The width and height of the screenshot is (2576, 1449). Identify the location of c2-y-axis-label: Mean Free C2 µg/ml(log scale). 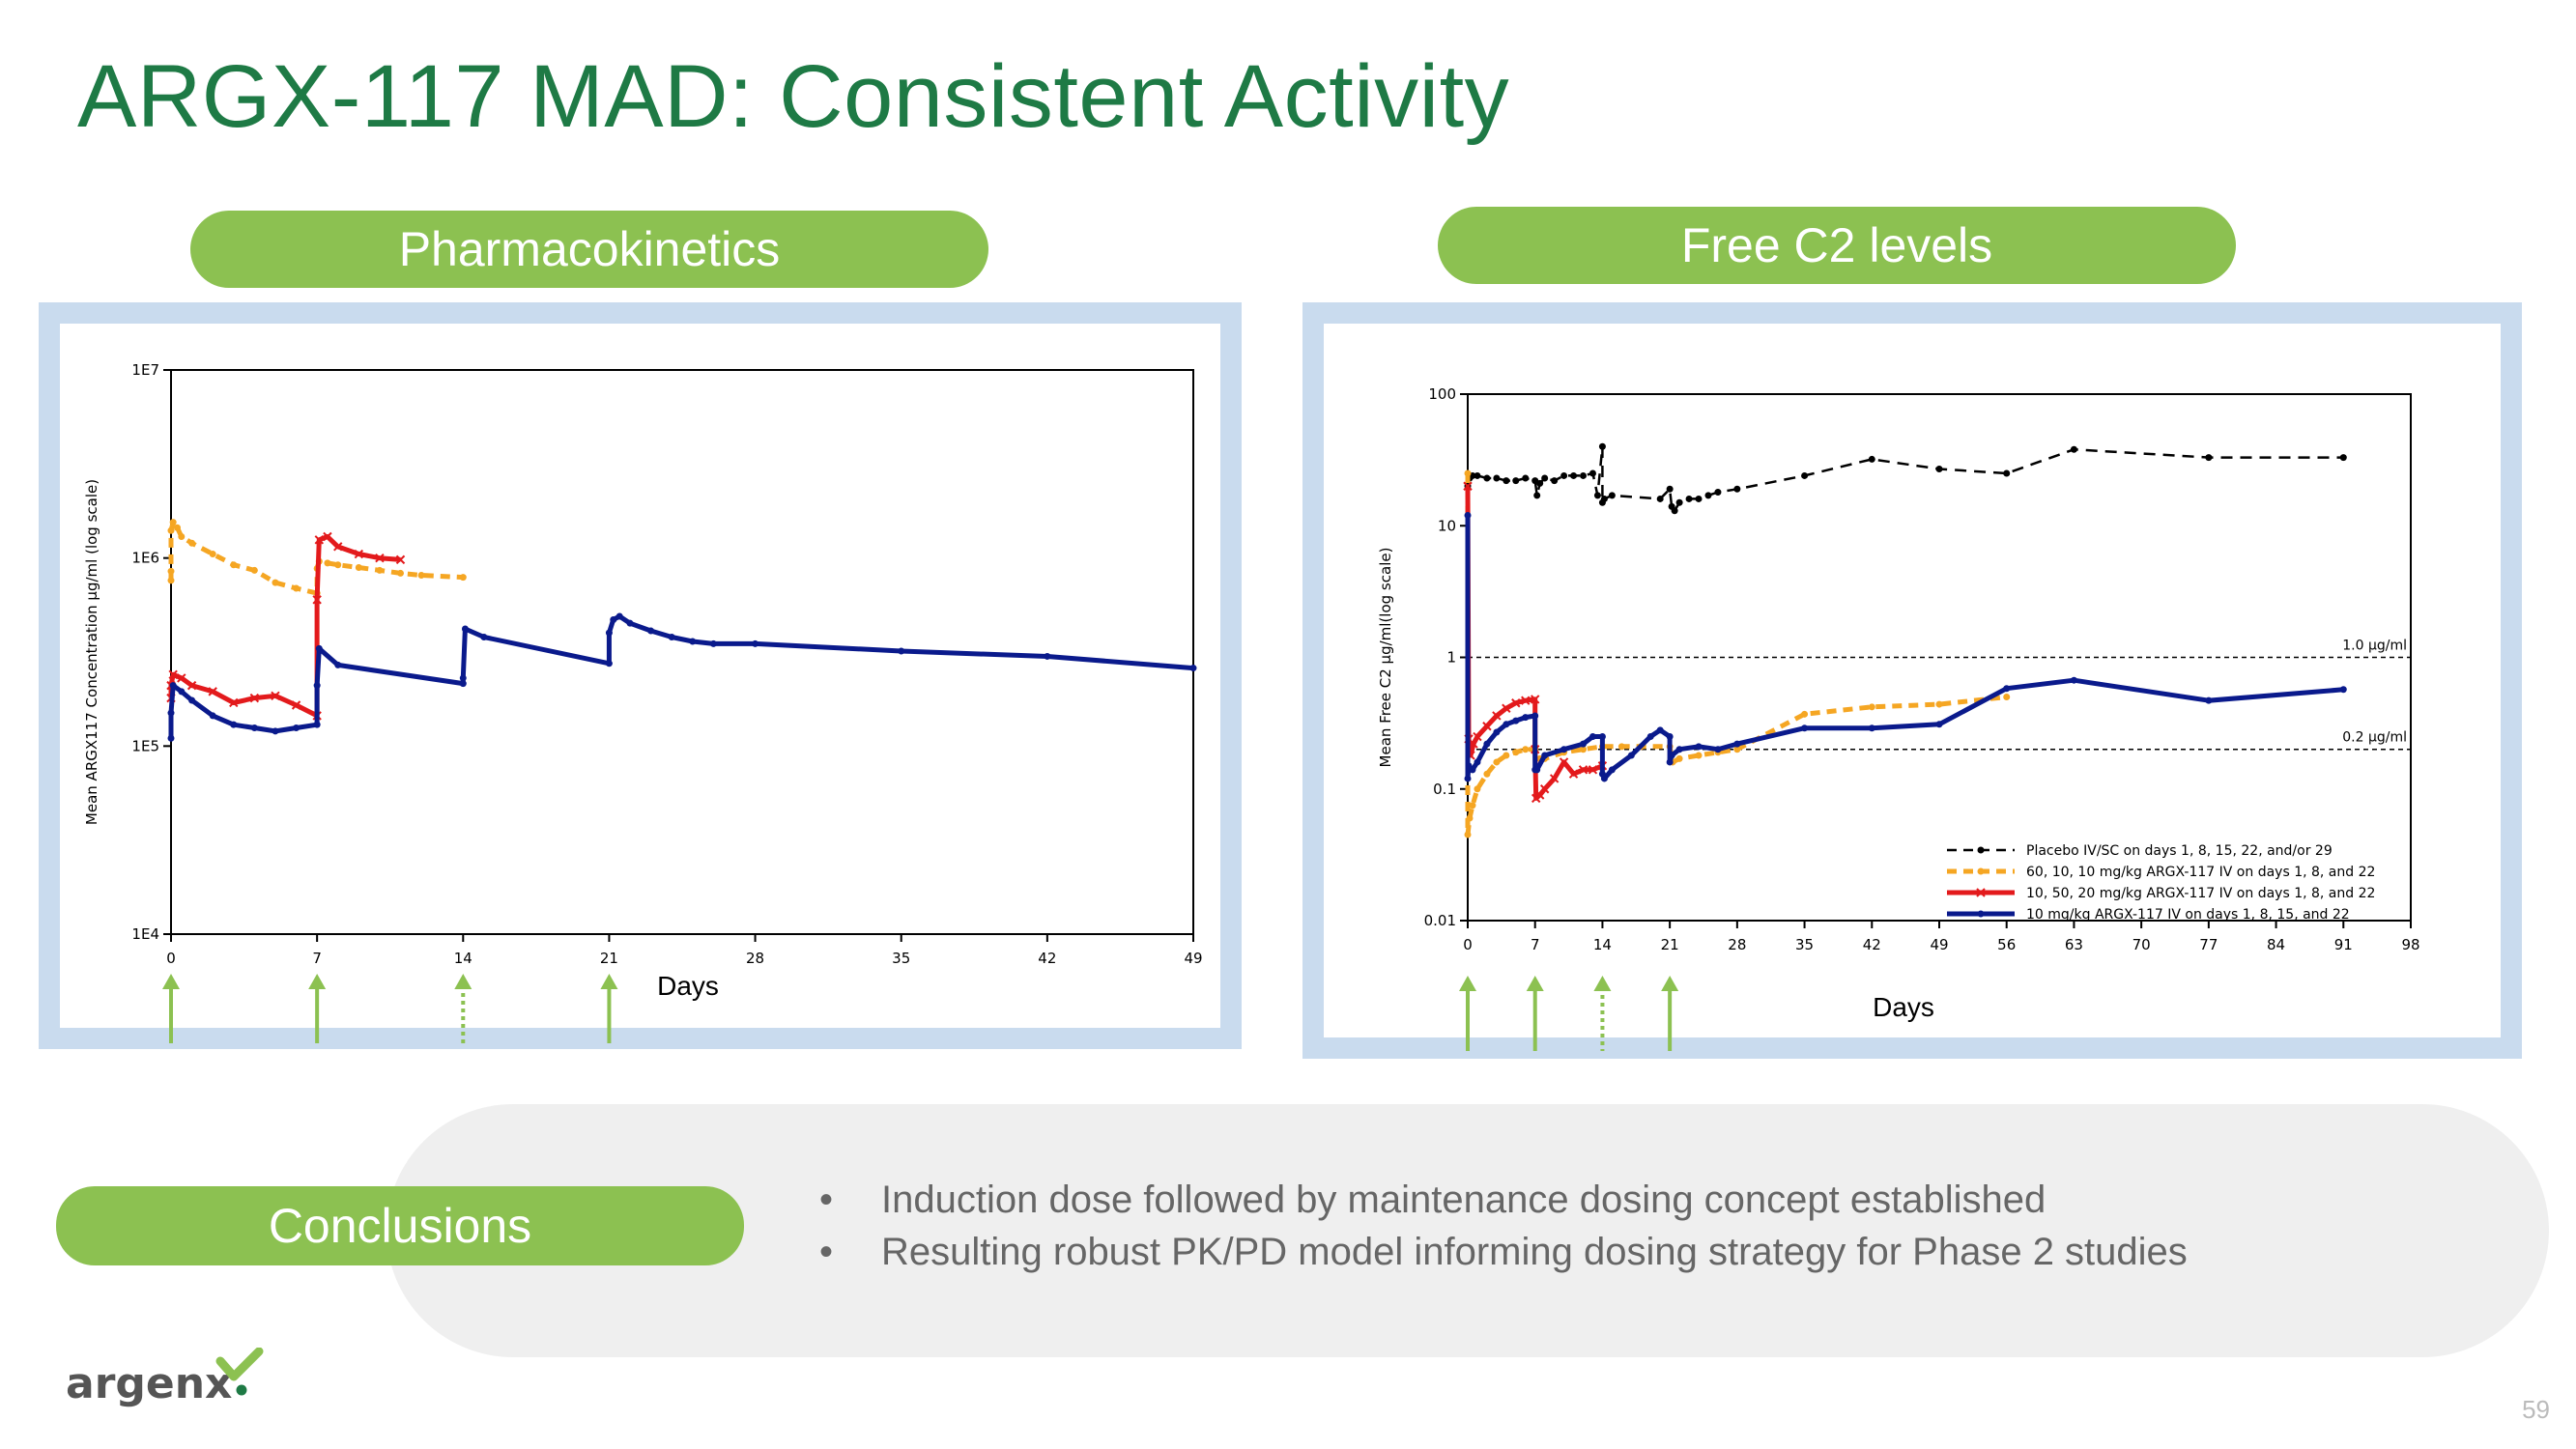
(1386, 658).